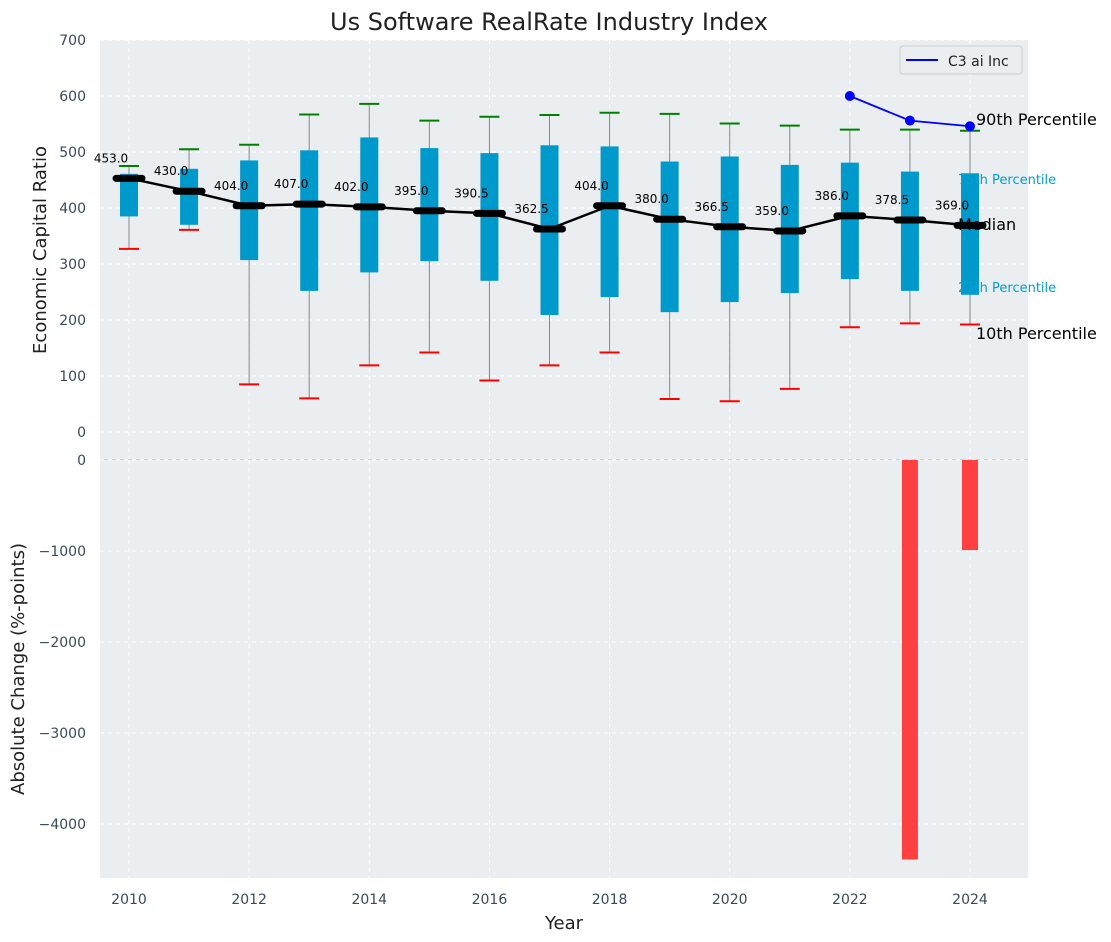  I want to click on top-y-tick-100: 100, so click(72, 377).